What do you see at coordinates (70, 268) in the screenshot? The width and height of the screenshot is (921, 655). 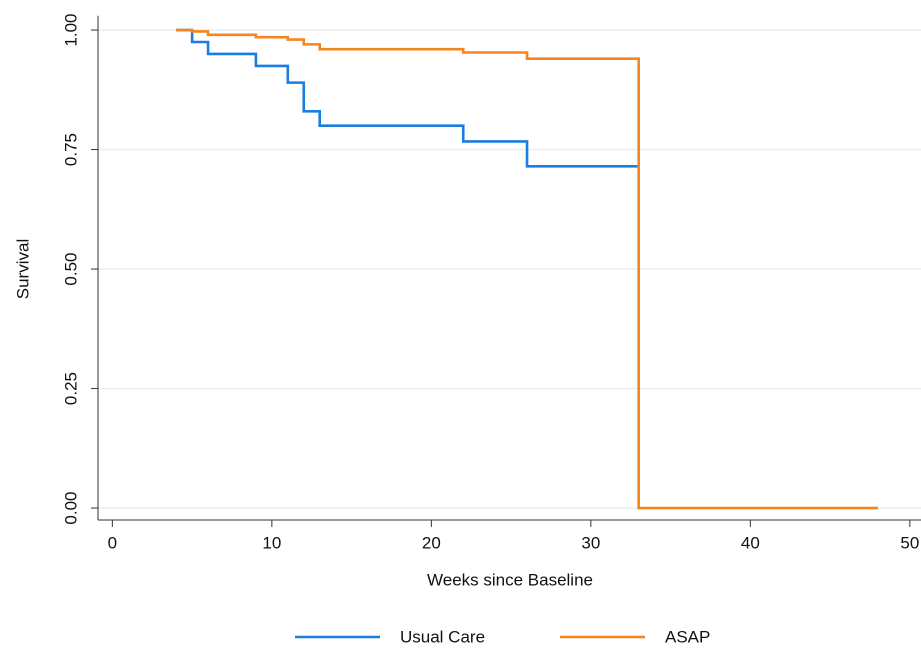 I see `y-tick-label: 0.50` at bounding box center [70, 268].